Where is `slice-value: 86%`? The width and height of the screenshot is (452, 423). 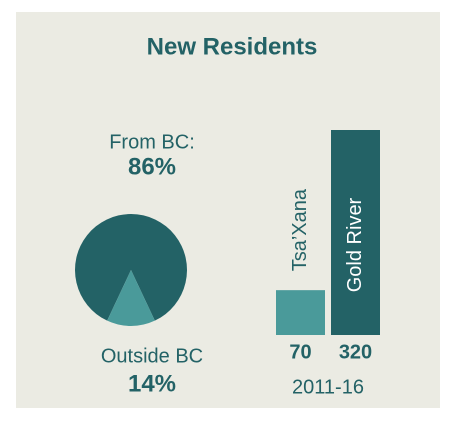 slice-value: 86% is located at coordinates (152, 166).